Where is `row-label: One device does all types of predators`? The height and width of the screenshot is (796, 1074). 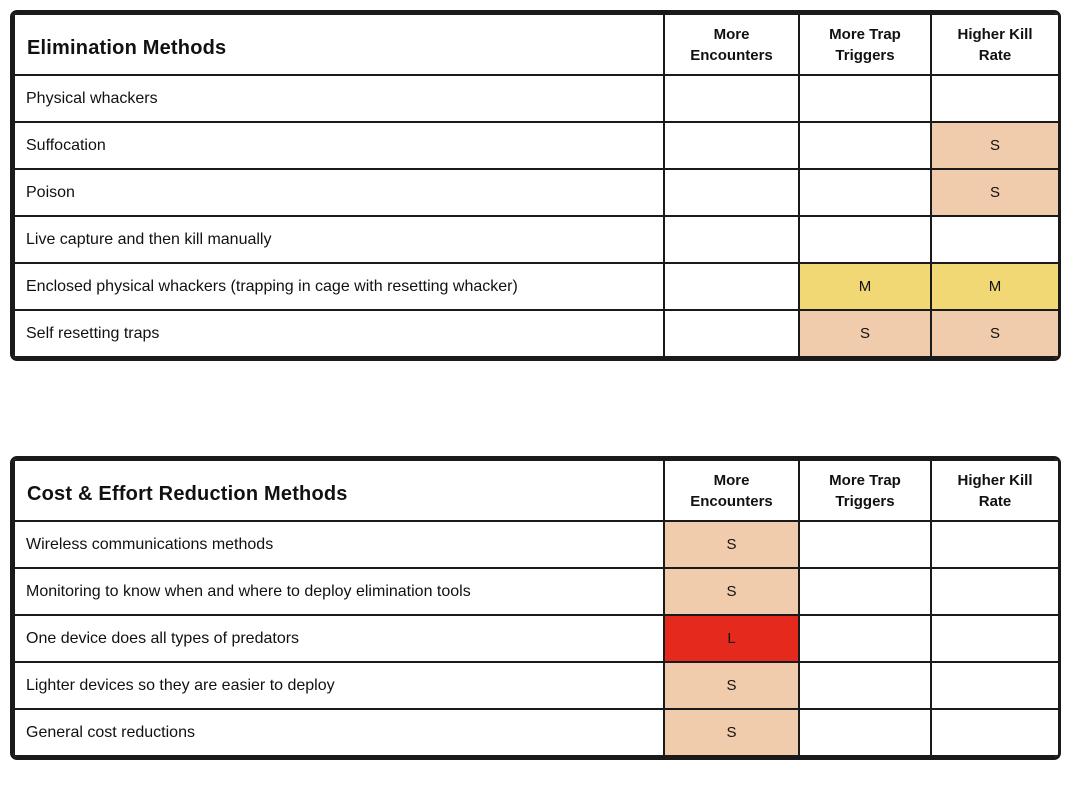
row-label: One device does all types of predators is located at coordinates (339, 638).